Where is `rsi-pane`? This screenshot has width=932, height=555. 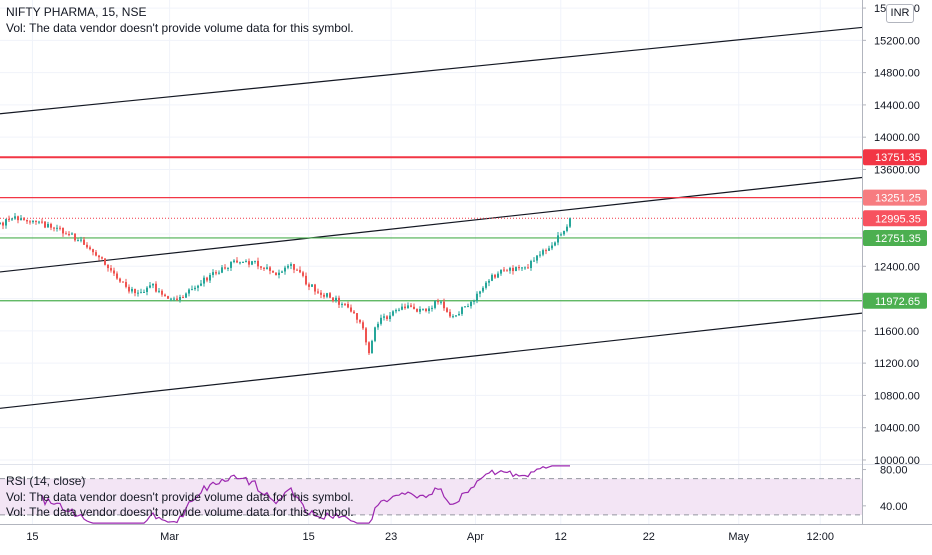
rsi-pane is located at coordinates (431, 494).